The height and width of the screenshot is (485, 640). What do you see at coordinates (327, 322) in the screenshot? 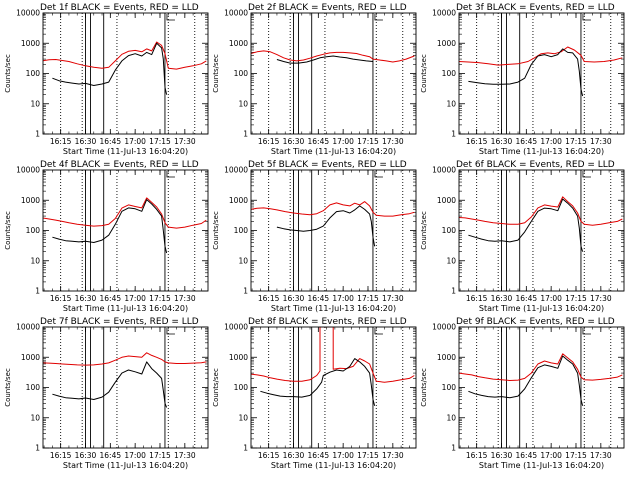
I see `panel-title: Det 8f BLACK = Events, RED = LLD` at bounding box center [327, 322].